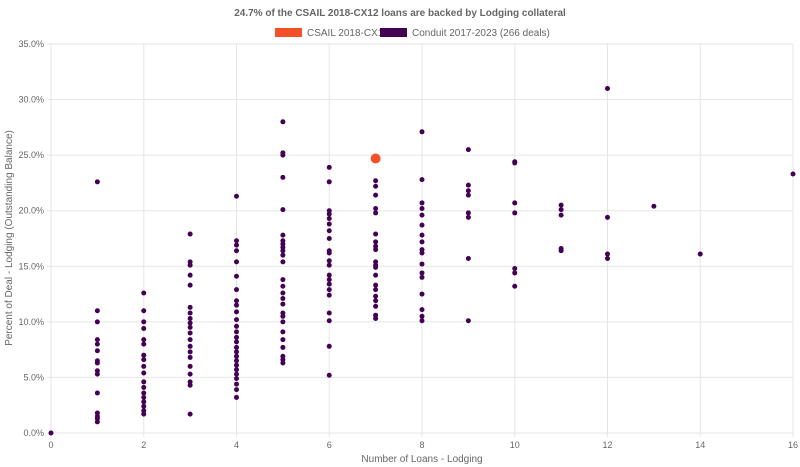 Image resolution: width=800 pixels, height=467 pixels. Describe the element at coordinates (31, 322) in the screenshot. I see `y-tick-label: 10.0%` at that location.